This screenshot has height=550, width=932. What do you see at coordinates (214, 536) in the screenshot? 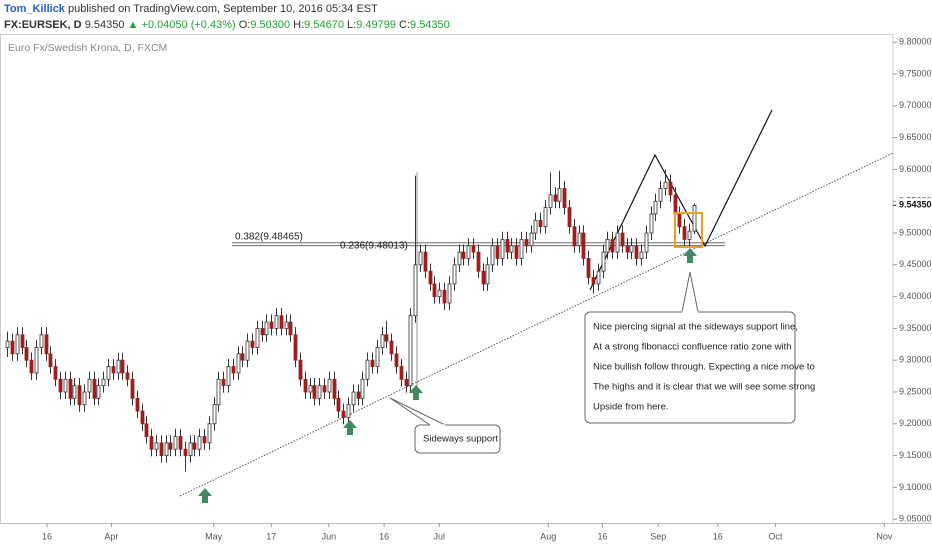
I see `x-tick-label: May` at bounding box center [214, 536].